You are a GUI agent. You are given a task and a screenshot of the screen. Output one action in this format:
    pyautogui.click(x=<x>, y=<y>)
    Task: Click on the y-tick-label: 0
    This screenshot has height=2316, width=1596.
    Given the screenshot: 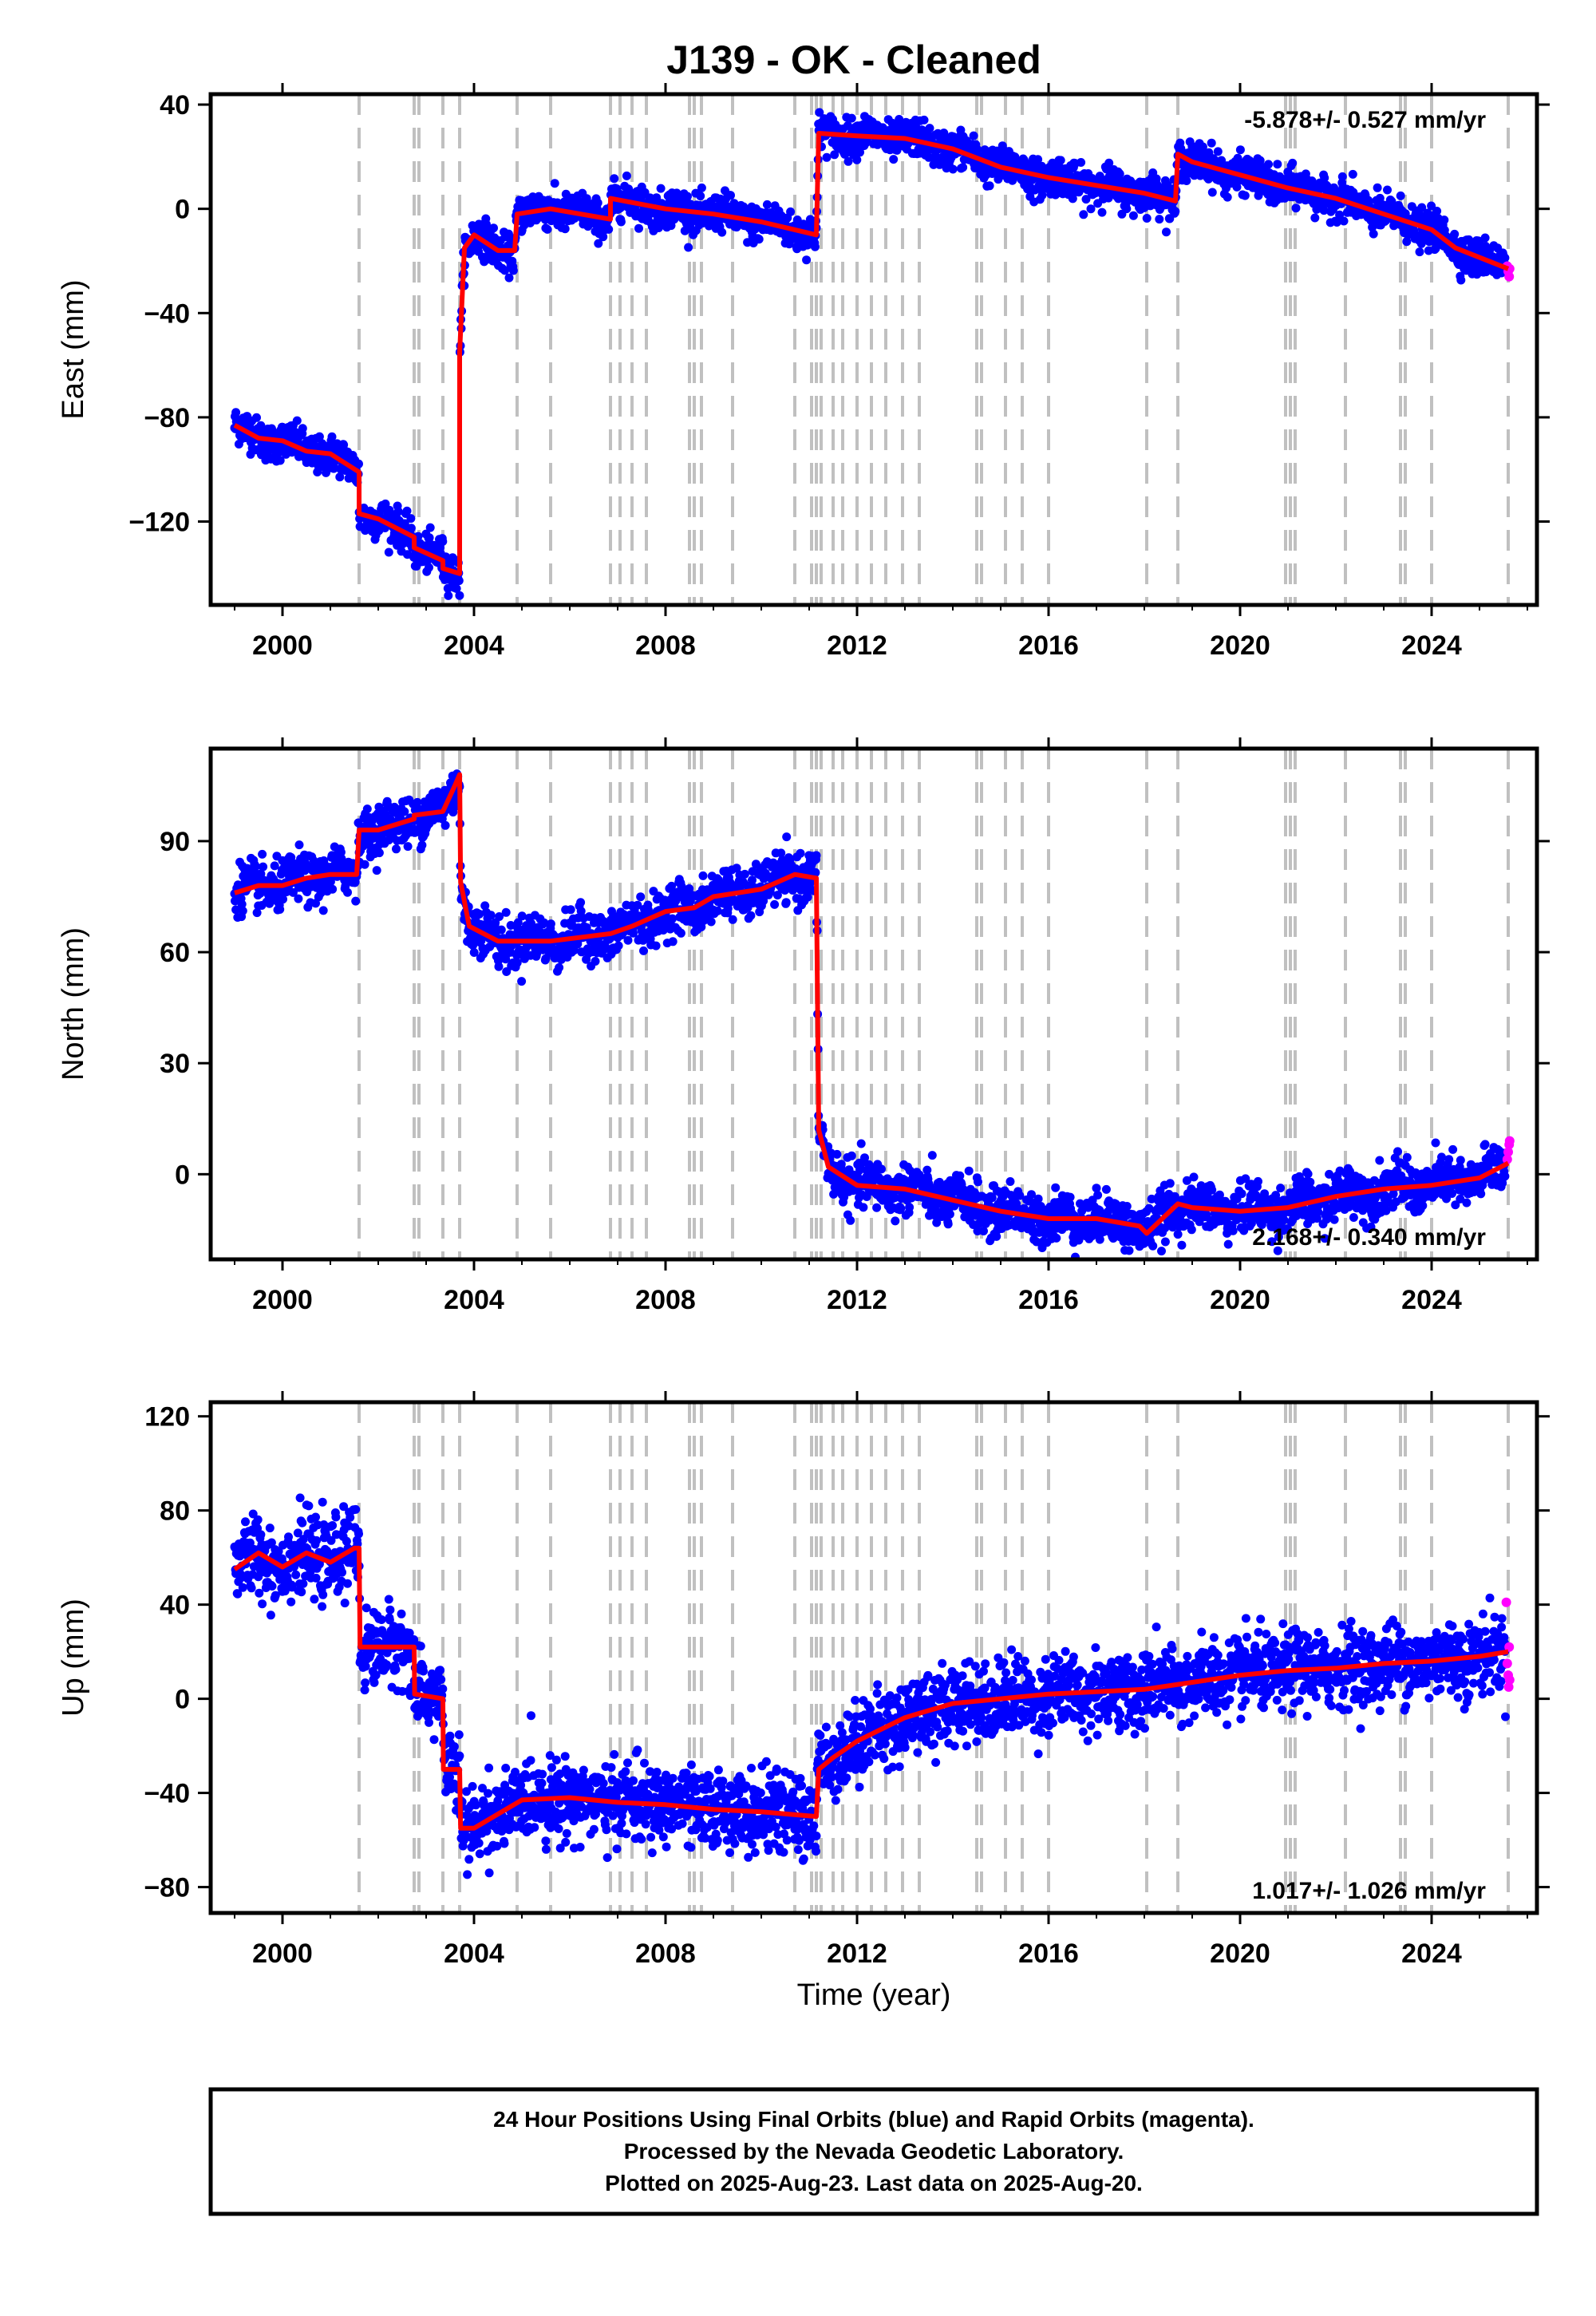 What is the action you would take?
    pyautogui.click(x=182, y=210)
    